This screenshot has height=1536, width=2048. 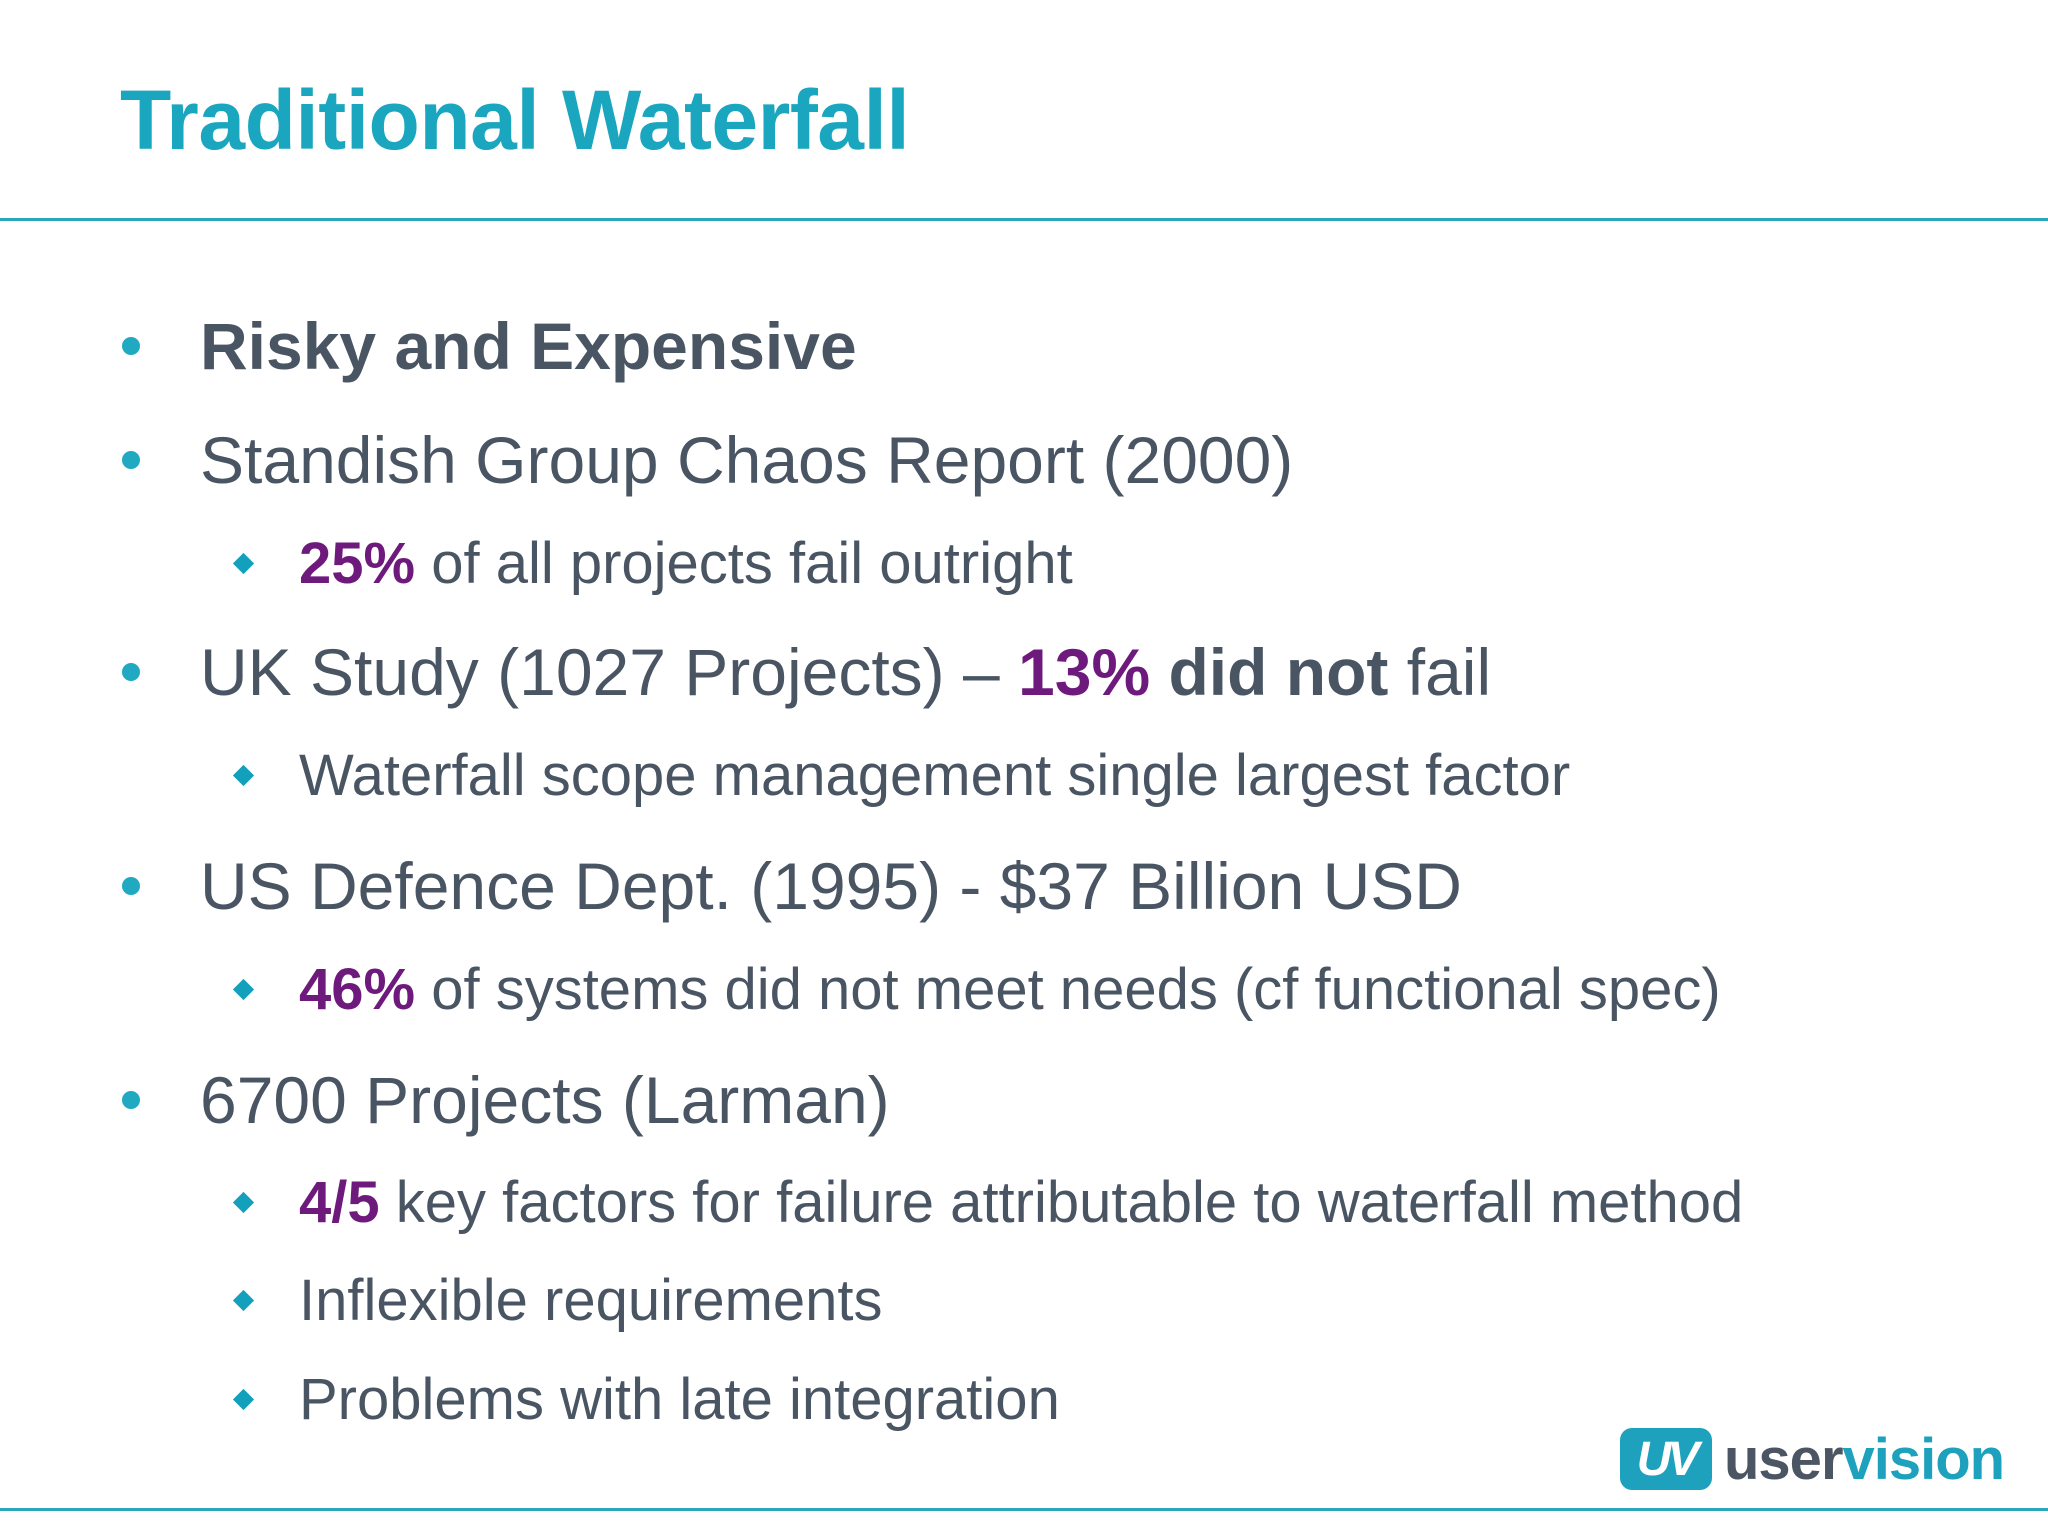 What do you see at coordinates (357, 563) in the screenshot?
I see `highlight-value: 25%` at bounding box center [357, 563].